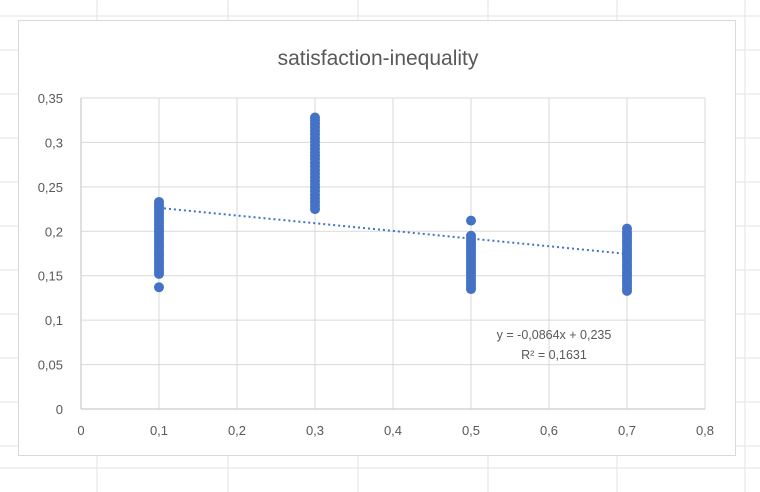  What do you see at coordinates (378, 58) in the screenshot?
I see `chart-title: satisfaction-inequality` at bounding box center [378, 58].